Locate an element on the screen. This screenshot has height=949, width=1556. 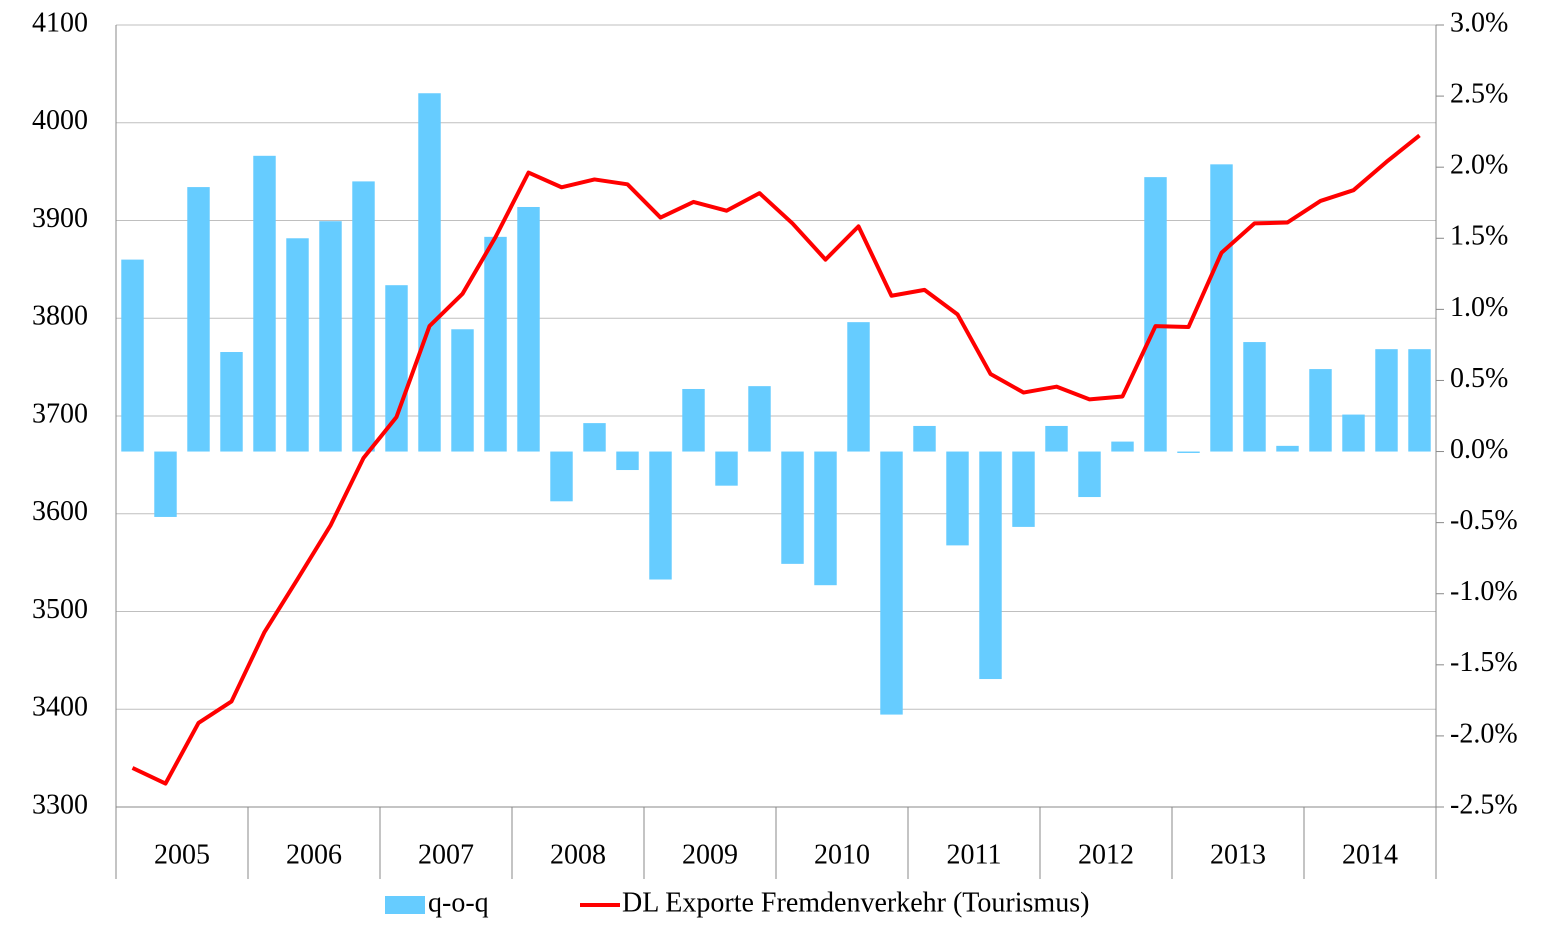
y2-tick-label: 0.0% is located at coordinates (1479, 449).